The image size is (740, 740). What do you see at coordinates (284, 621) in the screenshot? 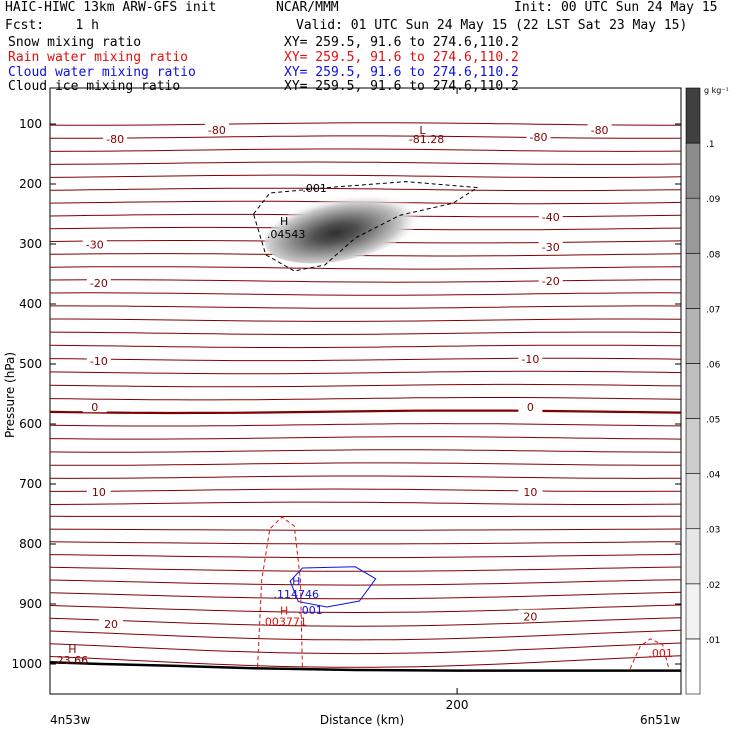
I see `extrema-label: .003771` at bounding box center [284, 621].